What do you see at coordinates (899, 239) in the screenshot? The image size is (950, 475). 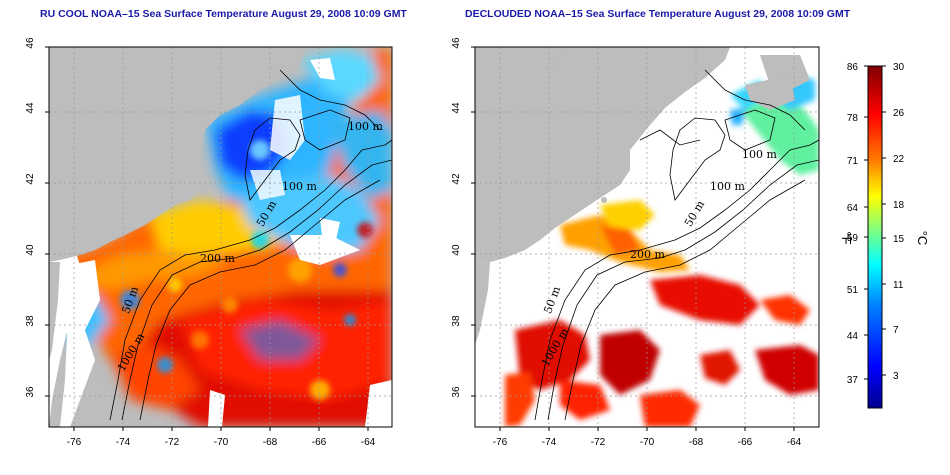 I see `colorbar-c-tick: 15` at bounding box center [899, 239].